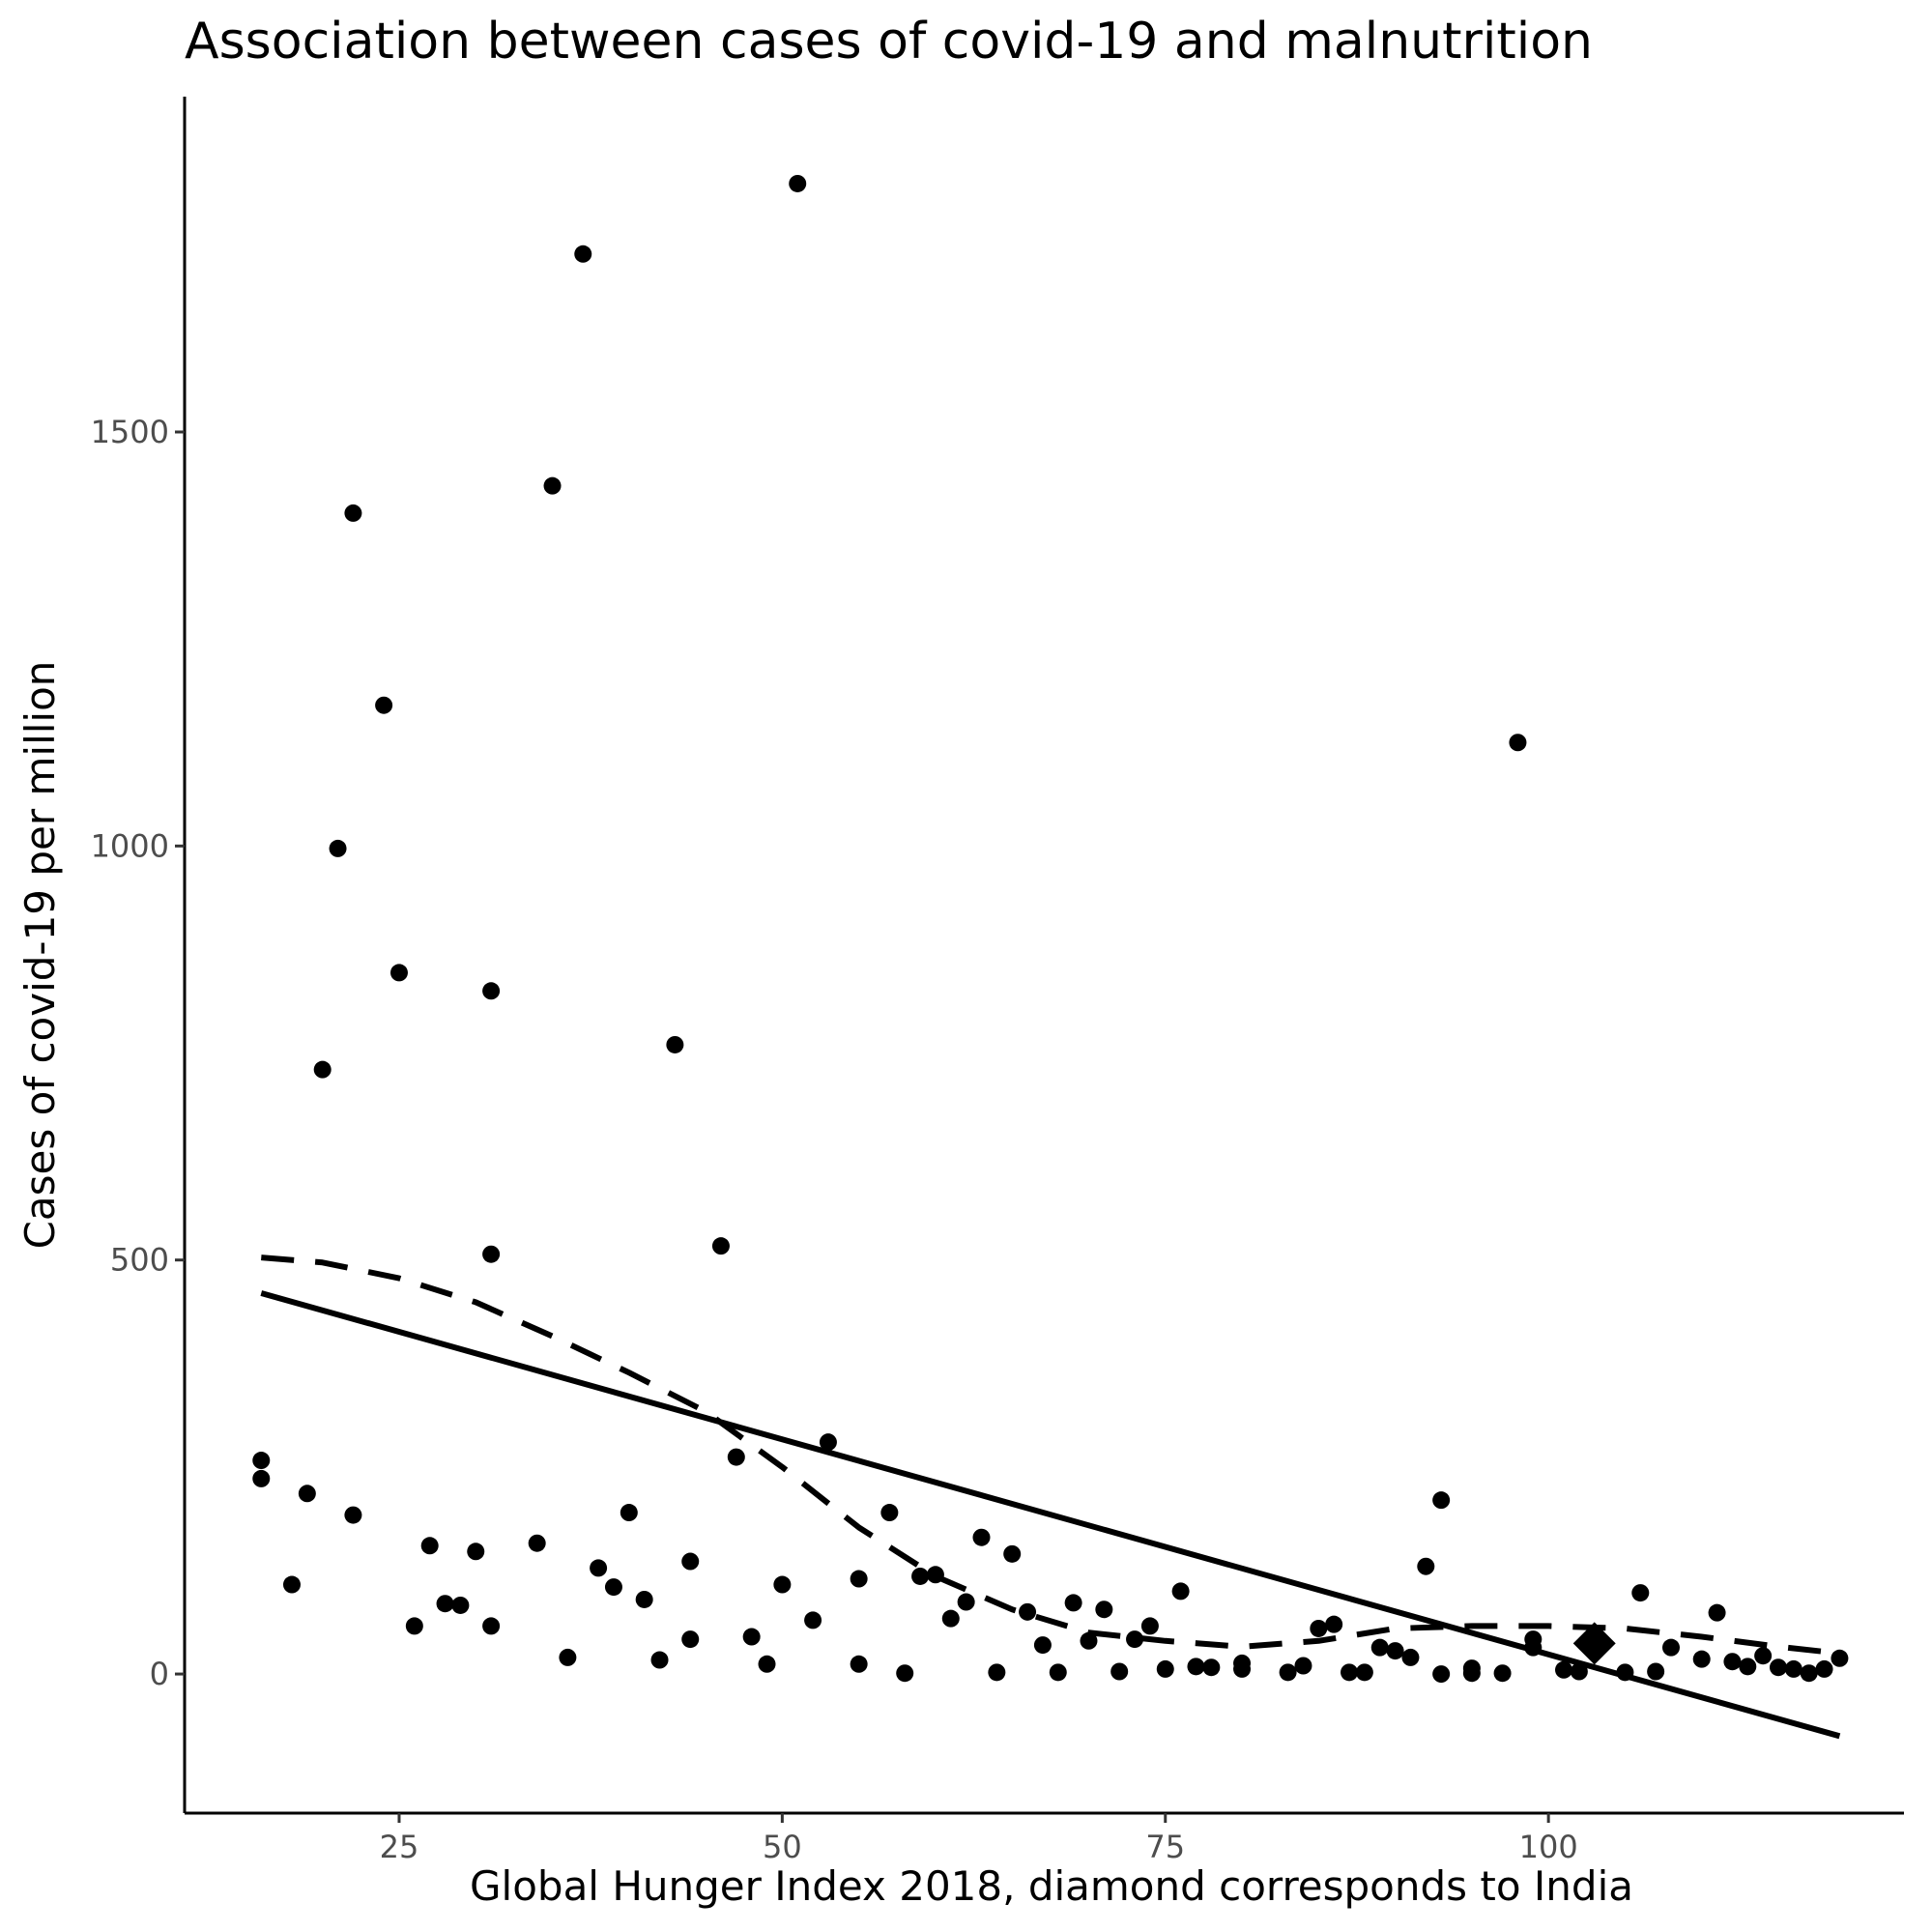 The height and width of the screenshot is (1932, 1932). Describe the element at coordinates (1165, 1847) in the screenshot. I see `x-tick-label: 75` at that location.